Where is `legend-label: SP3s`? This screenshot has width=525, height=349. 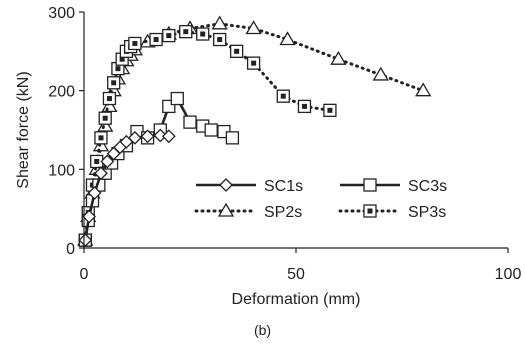 legend-label: SP3s is located at coordinates (427, 212).